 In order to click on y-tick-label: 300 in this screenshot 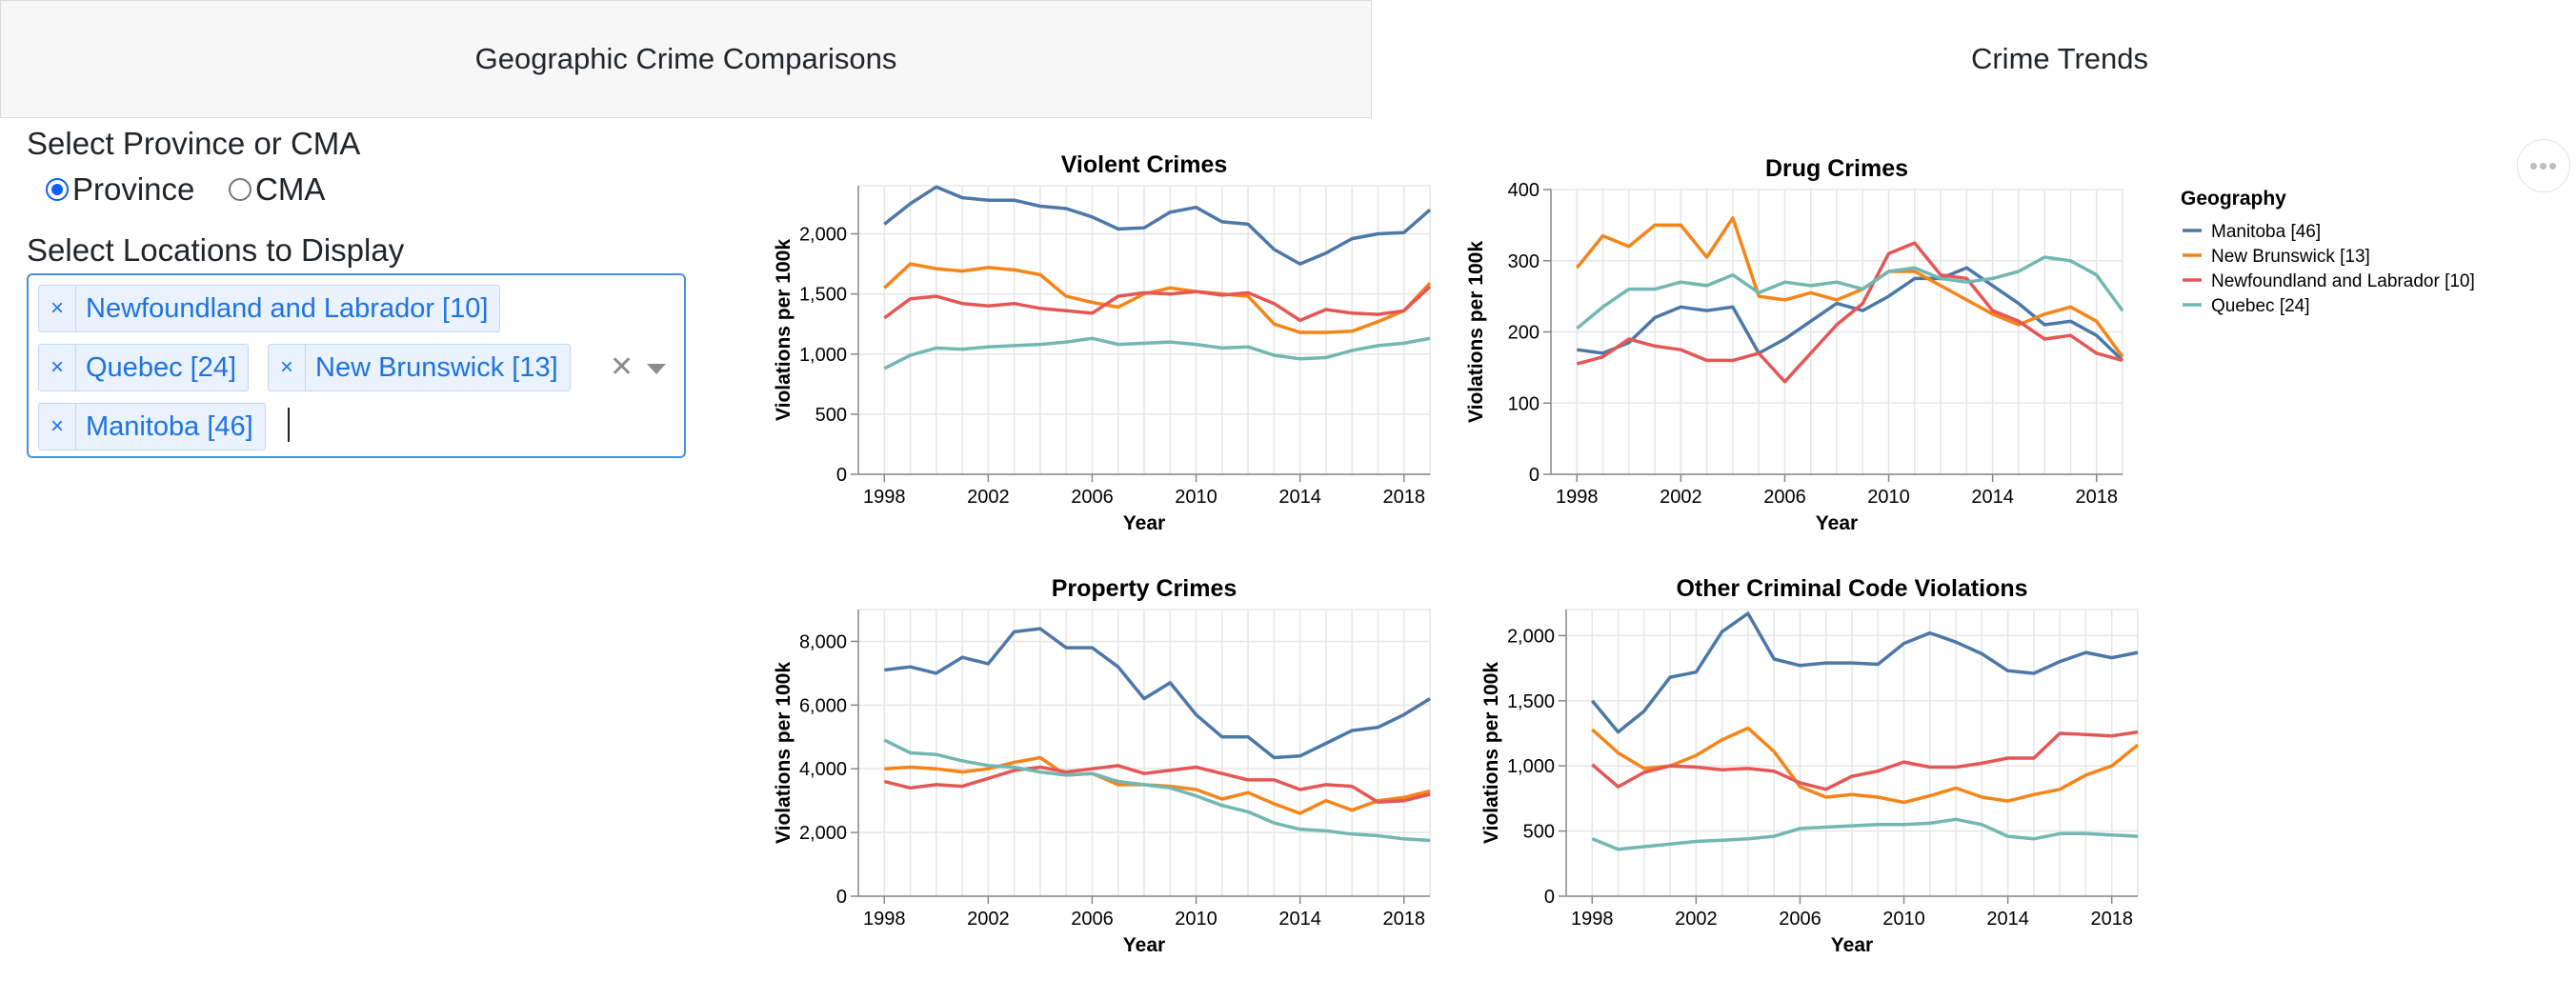, I will do `click(1524, 261)`.